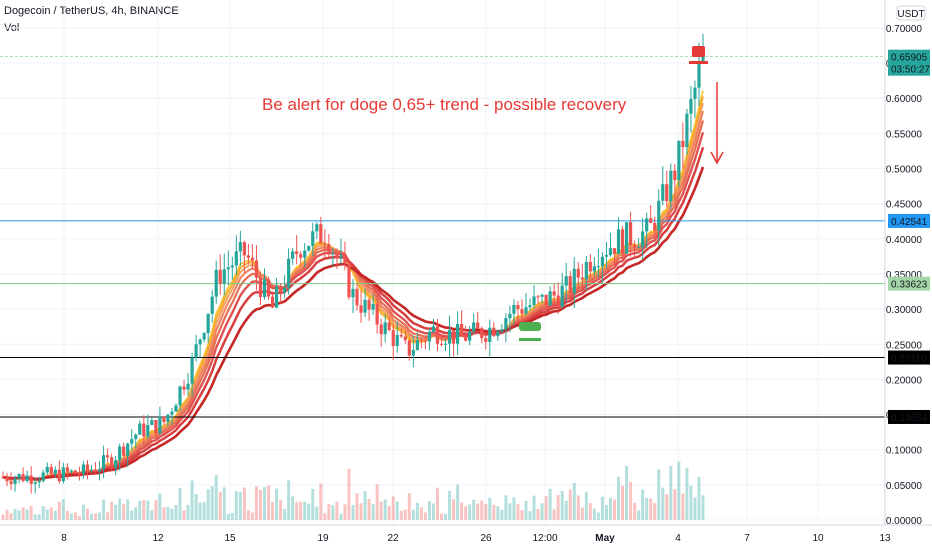  I want to click on down-arrow-head, so click(717, 158).